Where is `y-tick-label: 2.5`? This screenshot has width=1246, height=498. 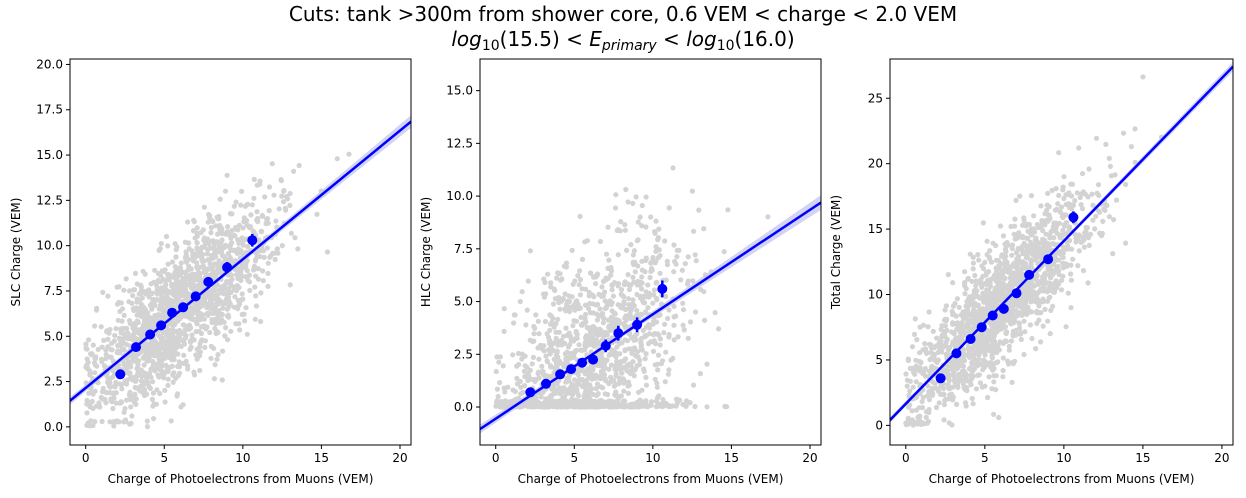
y-tick-label: 2.5 is located at coordinates (463, 354).